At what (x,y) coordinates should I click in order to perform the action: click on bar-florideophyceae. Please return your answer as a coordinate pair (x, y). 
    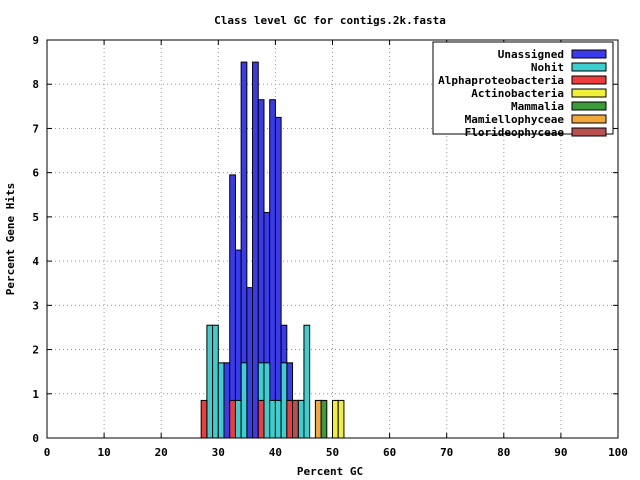
    Looking at the image, I should click on (295, 419).